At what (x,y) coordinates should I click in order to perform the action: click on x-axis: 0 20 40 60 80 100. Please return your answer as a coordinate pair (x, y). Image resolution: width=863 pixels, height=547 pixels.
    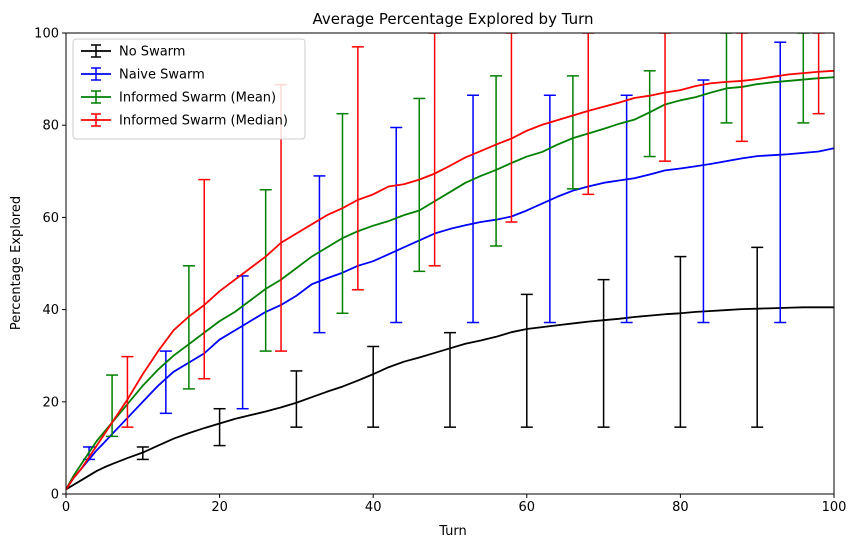
    Looking at the image, I should click on (454, 504).